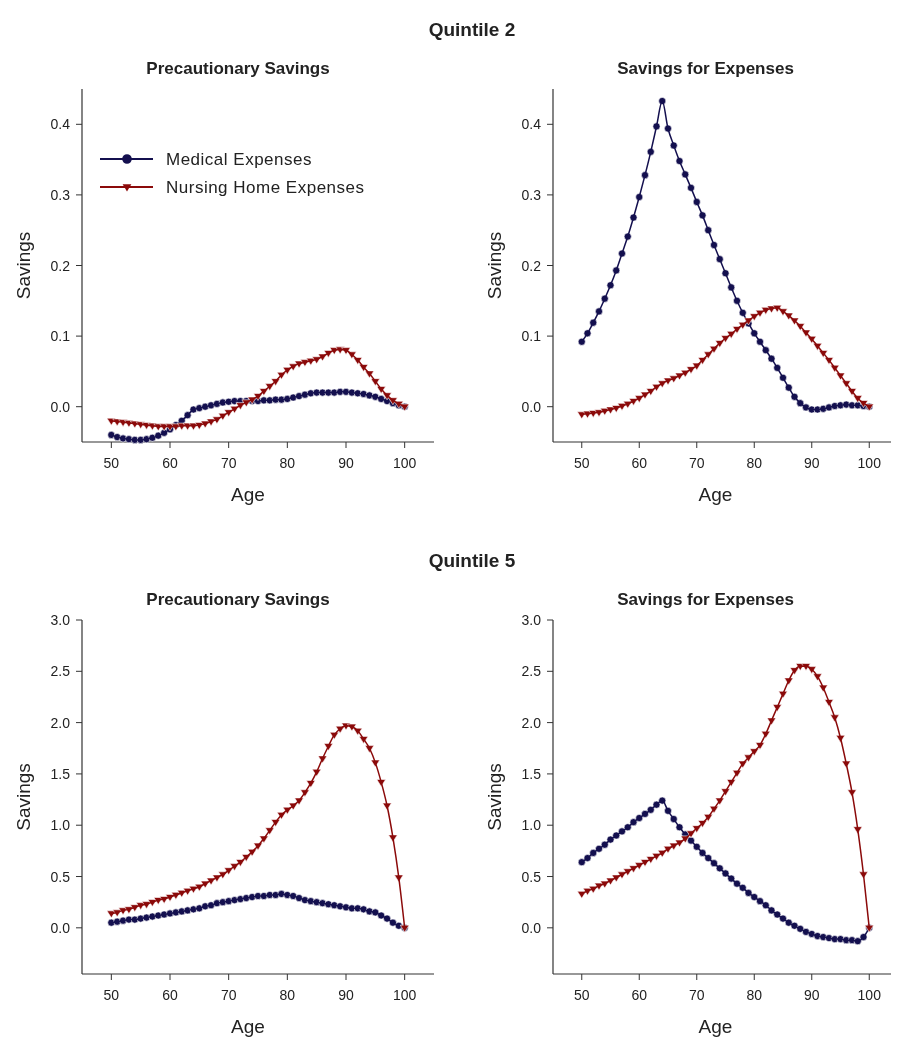  What do you see at coordinates (472, 560) in the screenshot?
I see `text: Quintile 5` at bounding box center [472, 560].